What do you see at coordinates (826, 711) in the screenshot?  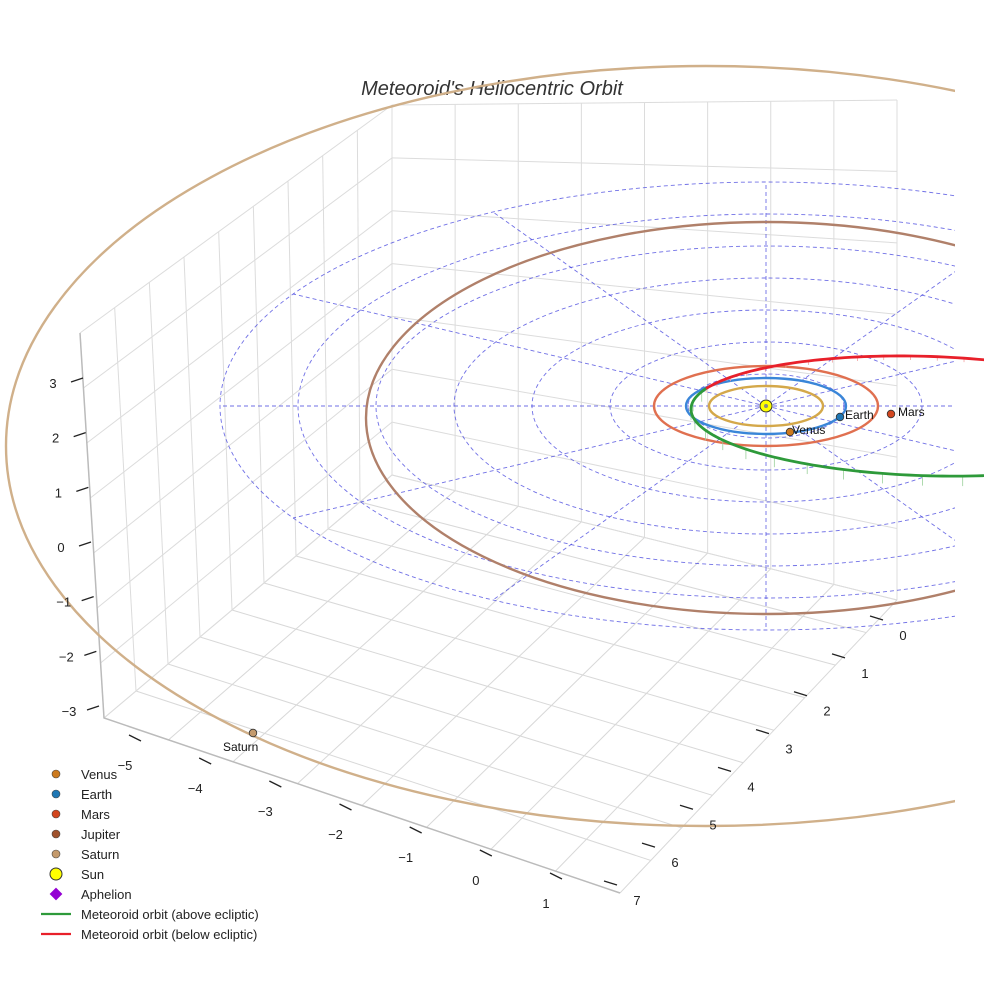 I see `y-tick-label: 2` at bounding box center [826, 711].